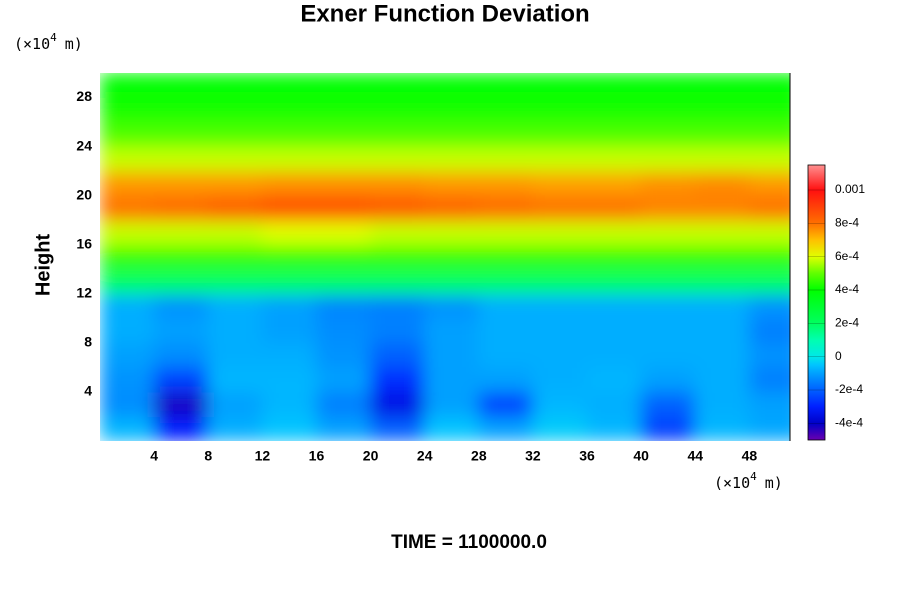 The image size is (900, 600). I want to click on colorbar-tick-label: 4e-4, so click(847, 289).